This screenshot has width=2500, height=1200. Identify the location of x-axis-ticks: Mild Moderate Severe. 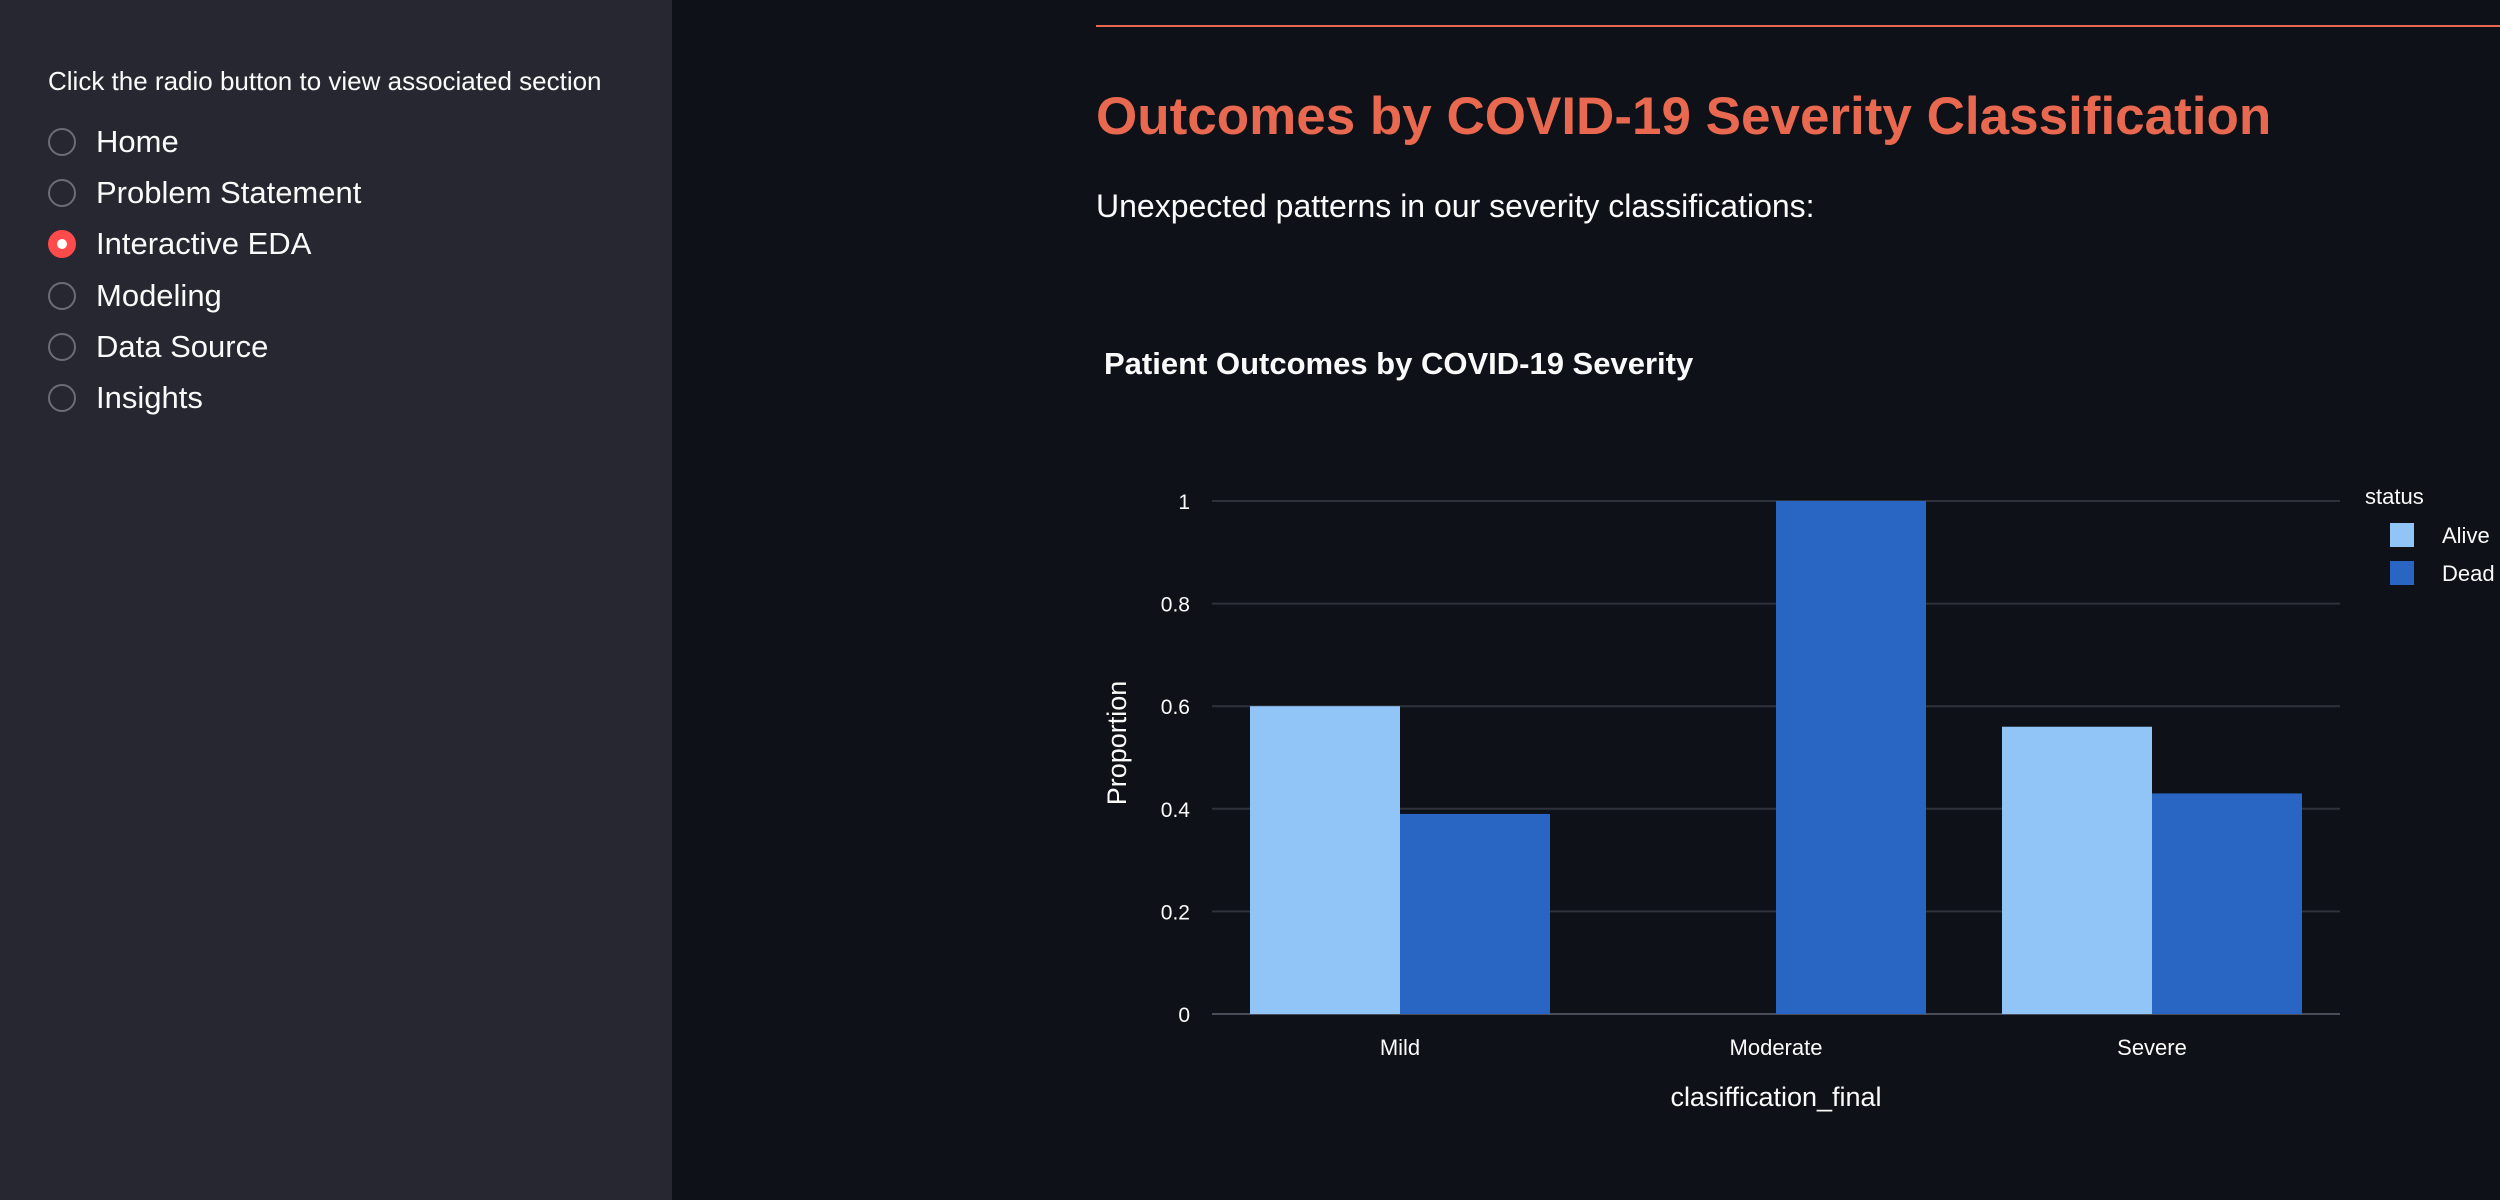
(1783, 1047).